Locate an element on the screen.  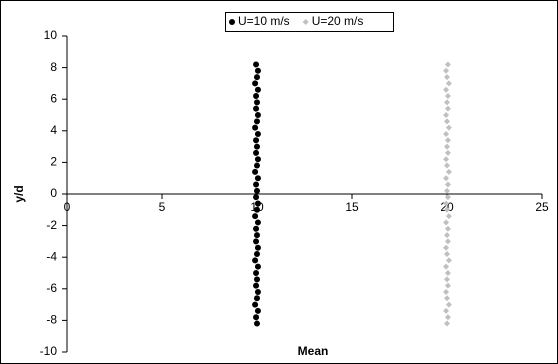
x-tick-label: 0 is located at coordinates (67, 207).